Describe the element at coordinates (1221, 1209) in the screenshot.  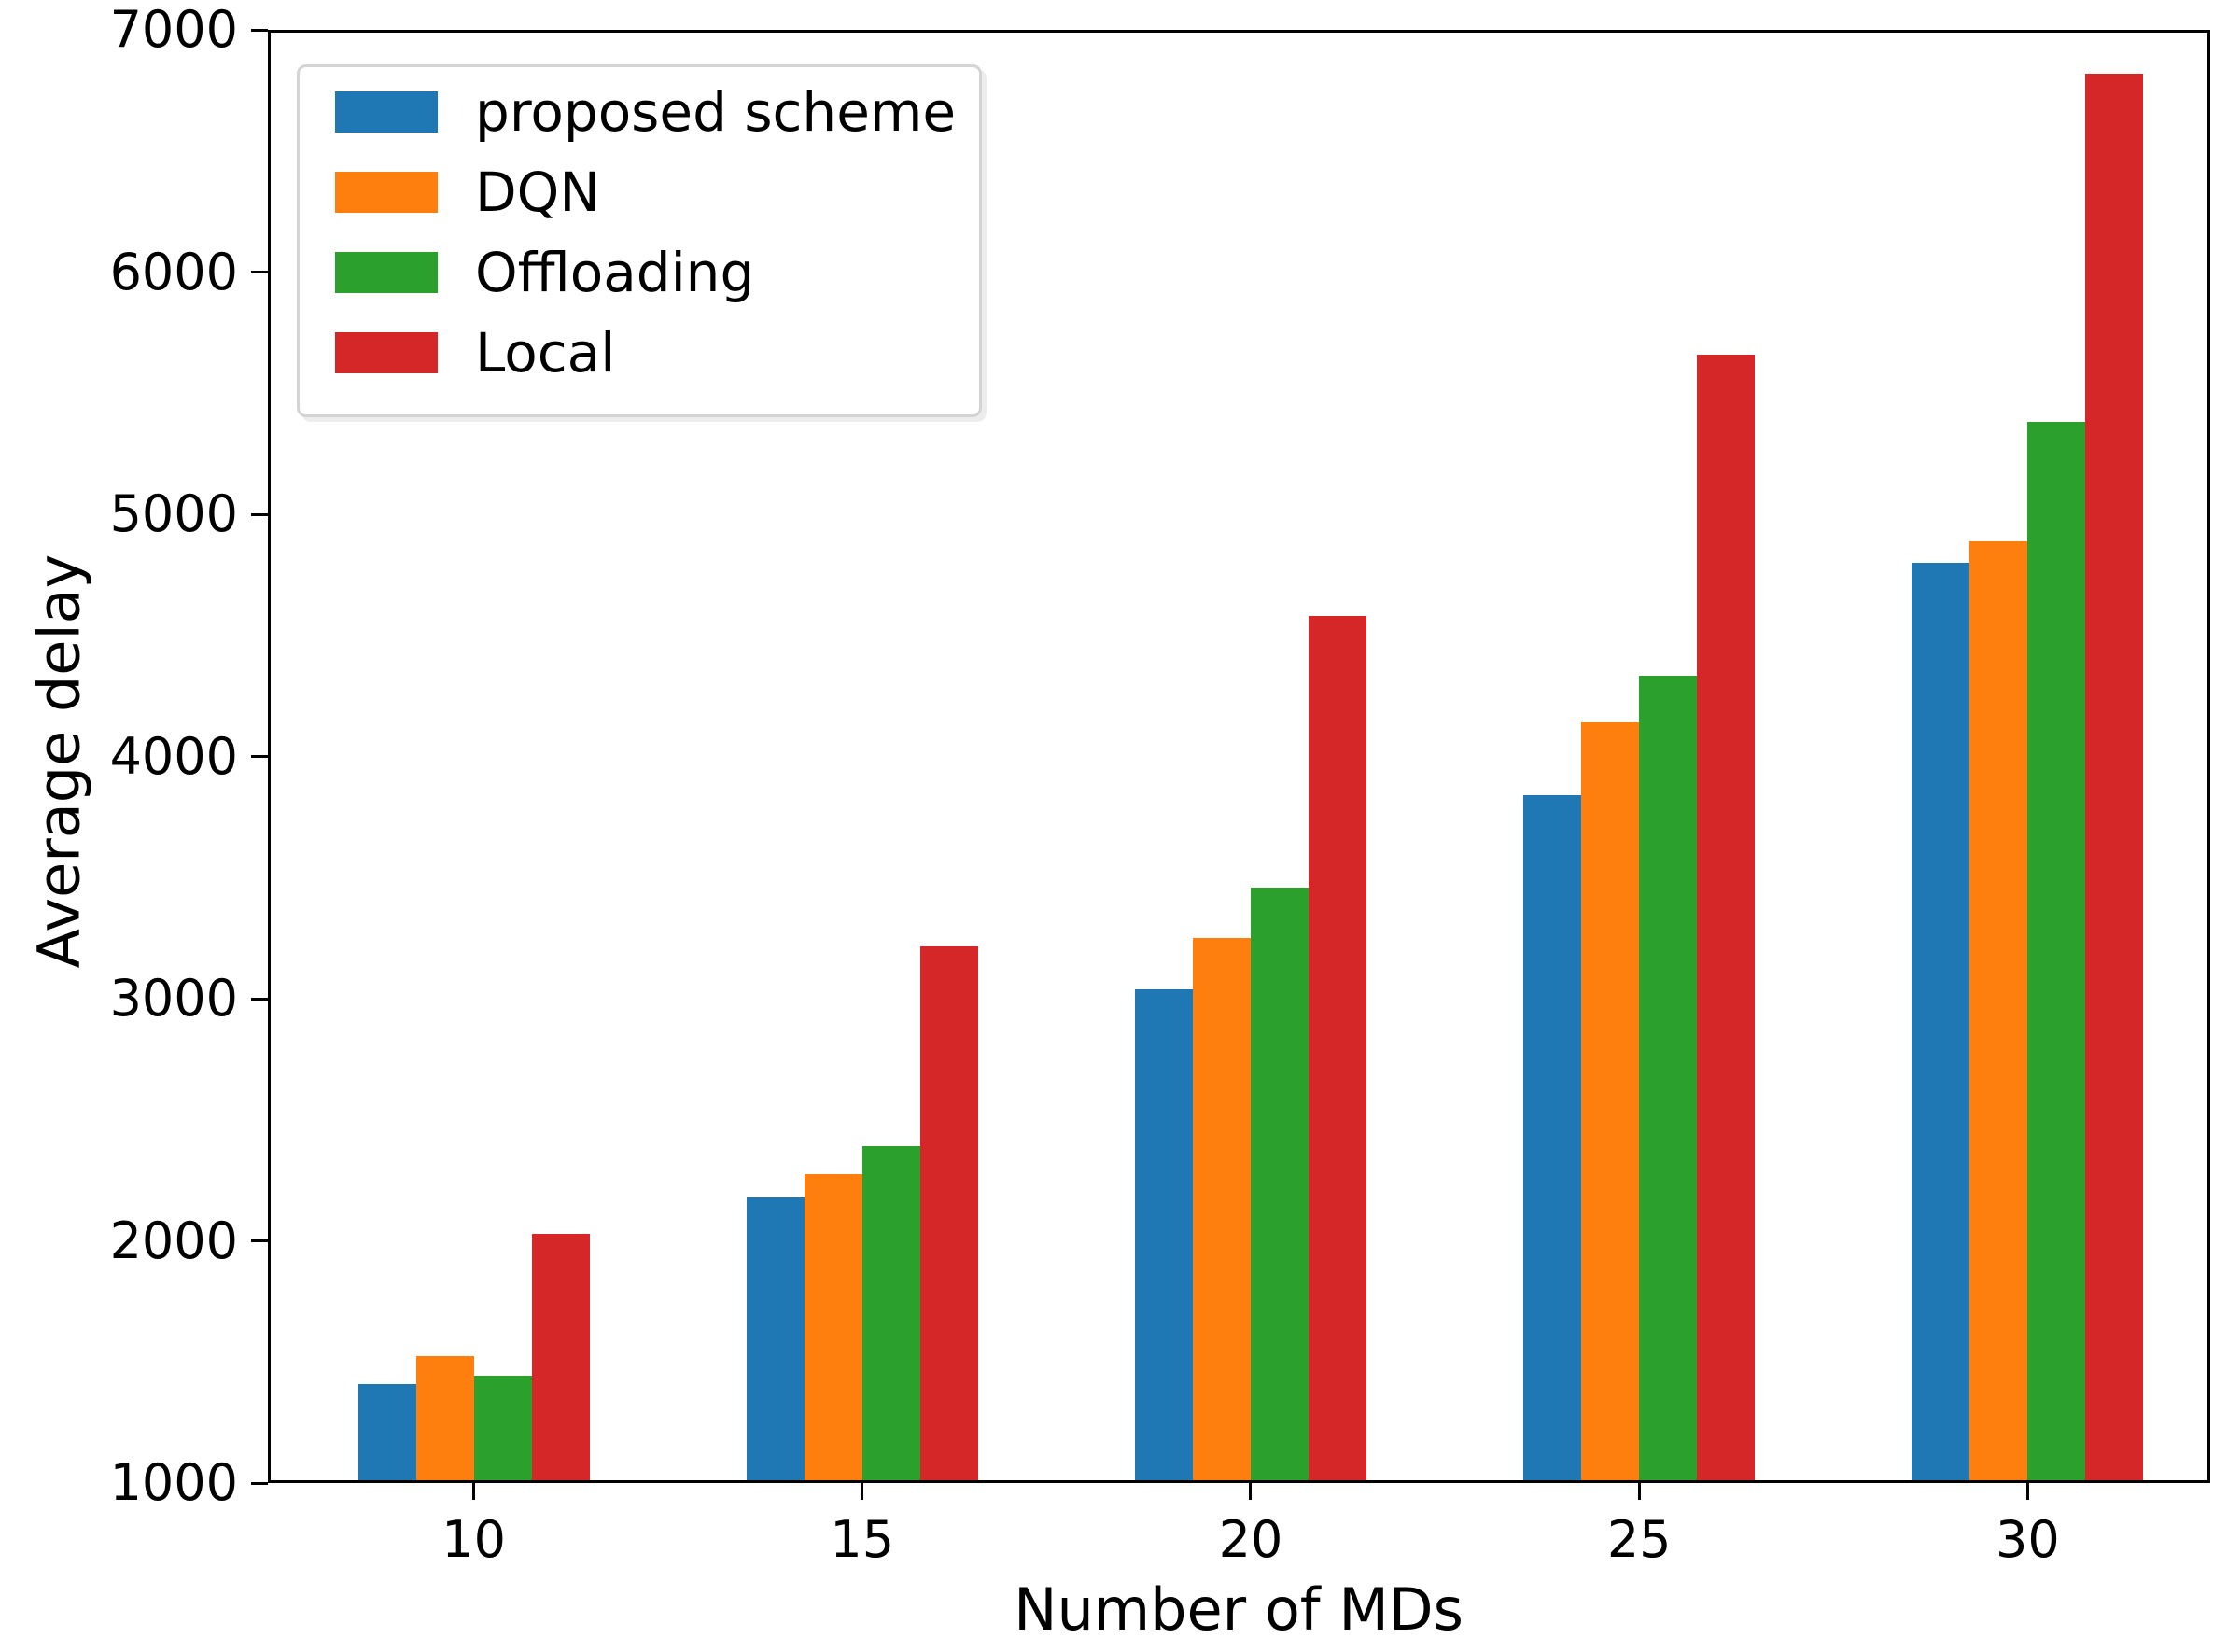
I see `bar-dqn-x20` at that location.